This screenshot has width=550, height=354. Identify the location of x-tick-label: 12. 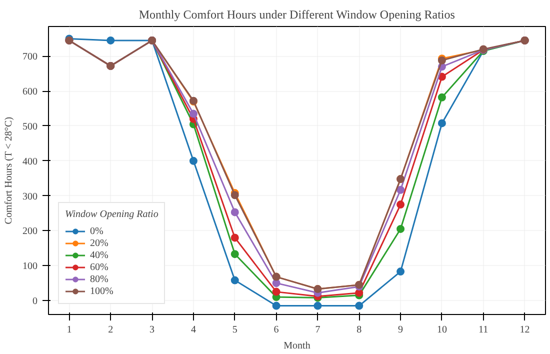
(525, 330).